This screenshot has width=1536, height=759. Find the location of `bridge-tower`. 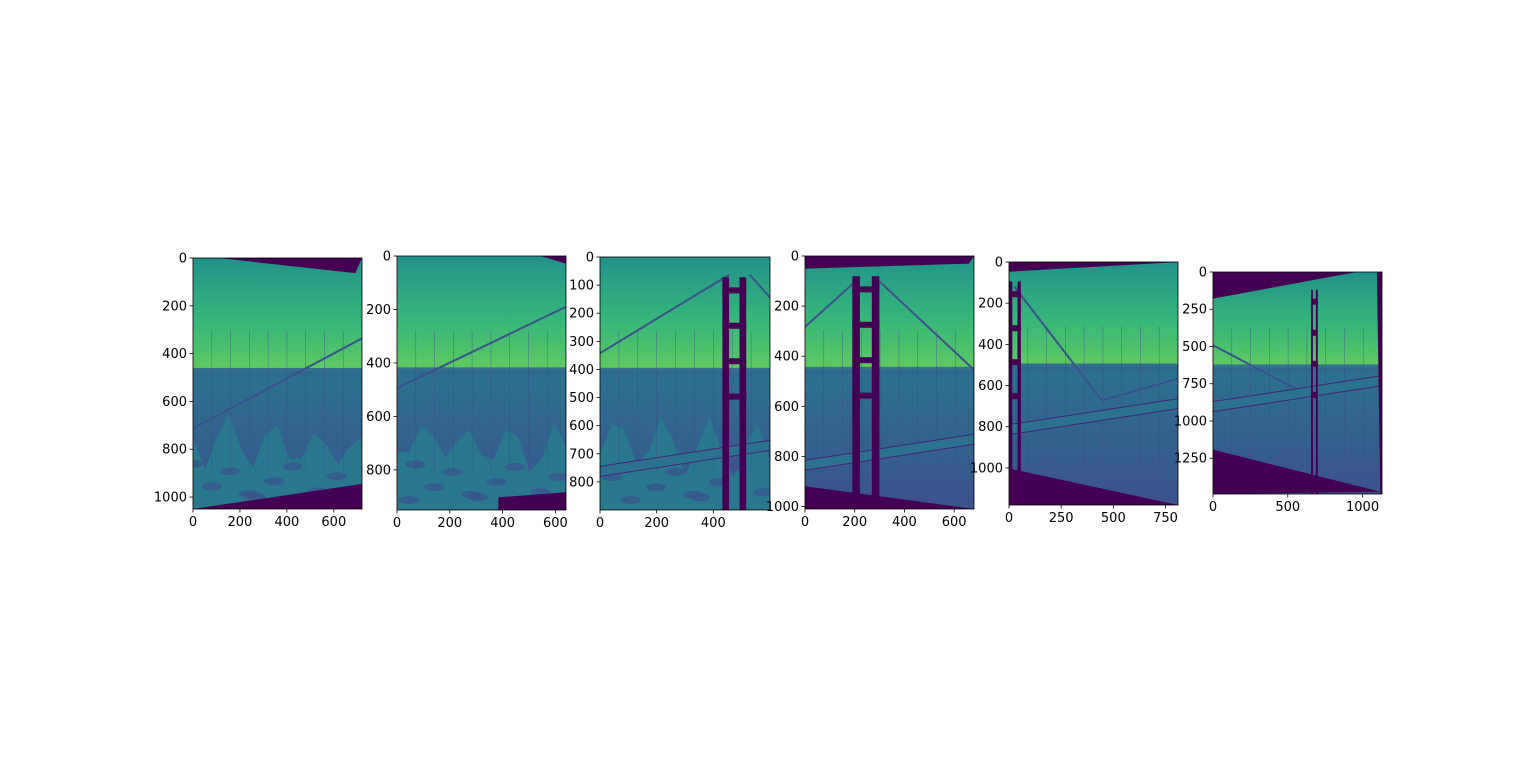

bridge-tower is located at coordinates (1015, 393).